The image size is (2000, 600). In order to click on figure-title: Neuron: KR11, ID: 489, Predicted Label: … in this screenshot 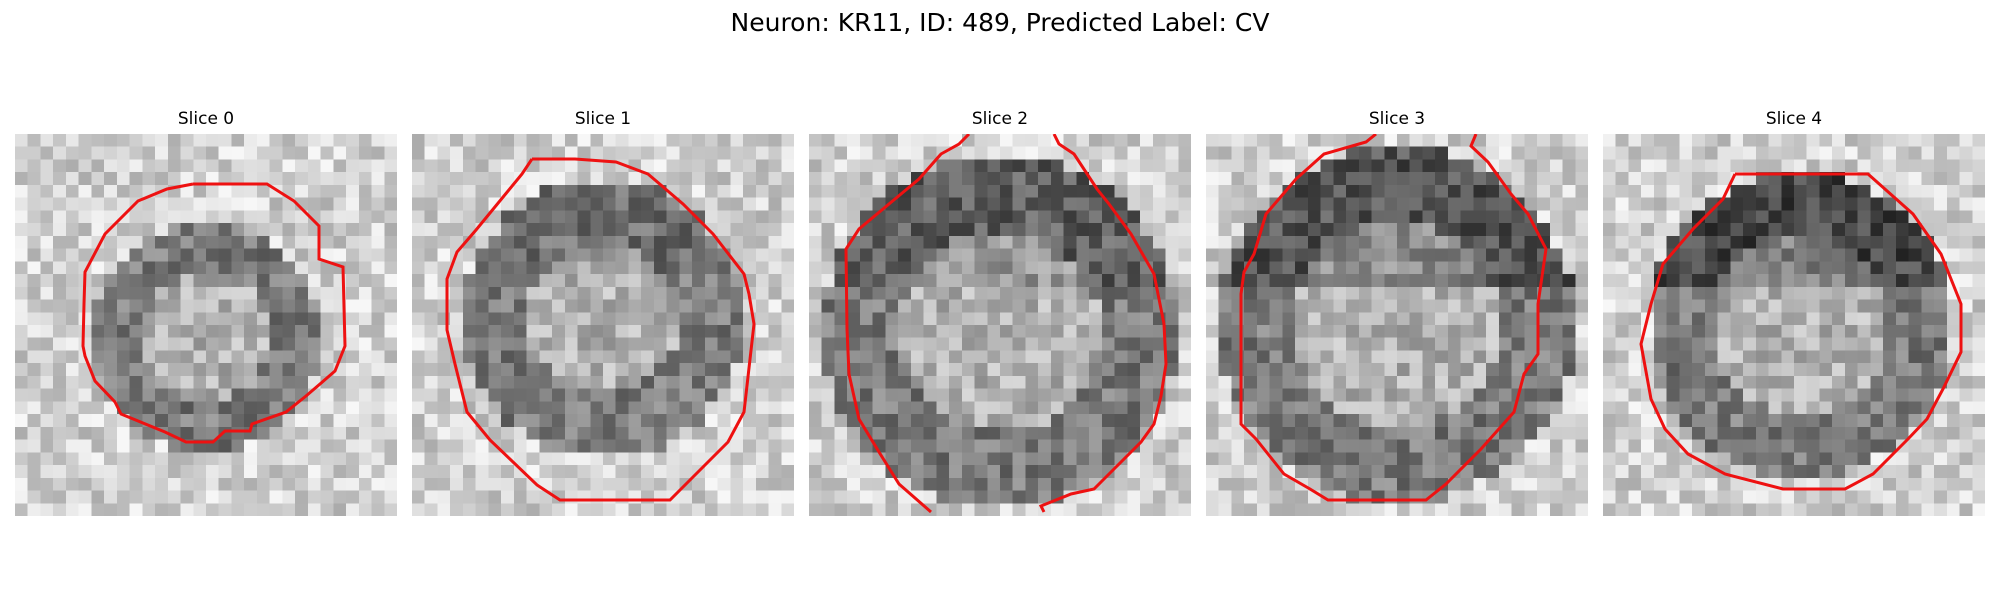, I will do `click(1000, 22)`.